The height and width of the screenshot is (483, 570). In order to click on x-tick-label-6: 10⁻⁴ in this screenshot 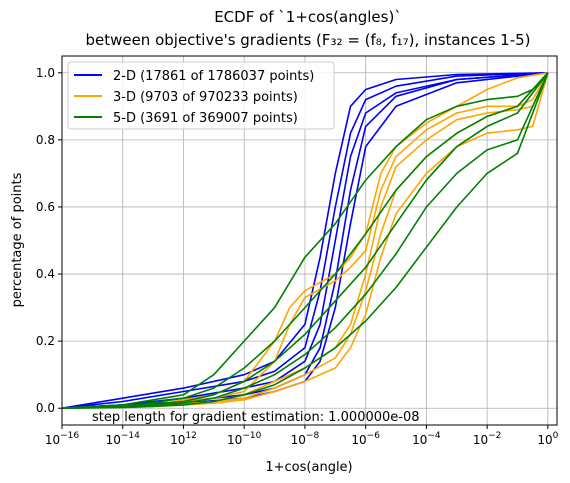, I will do `click(426, 439)`.